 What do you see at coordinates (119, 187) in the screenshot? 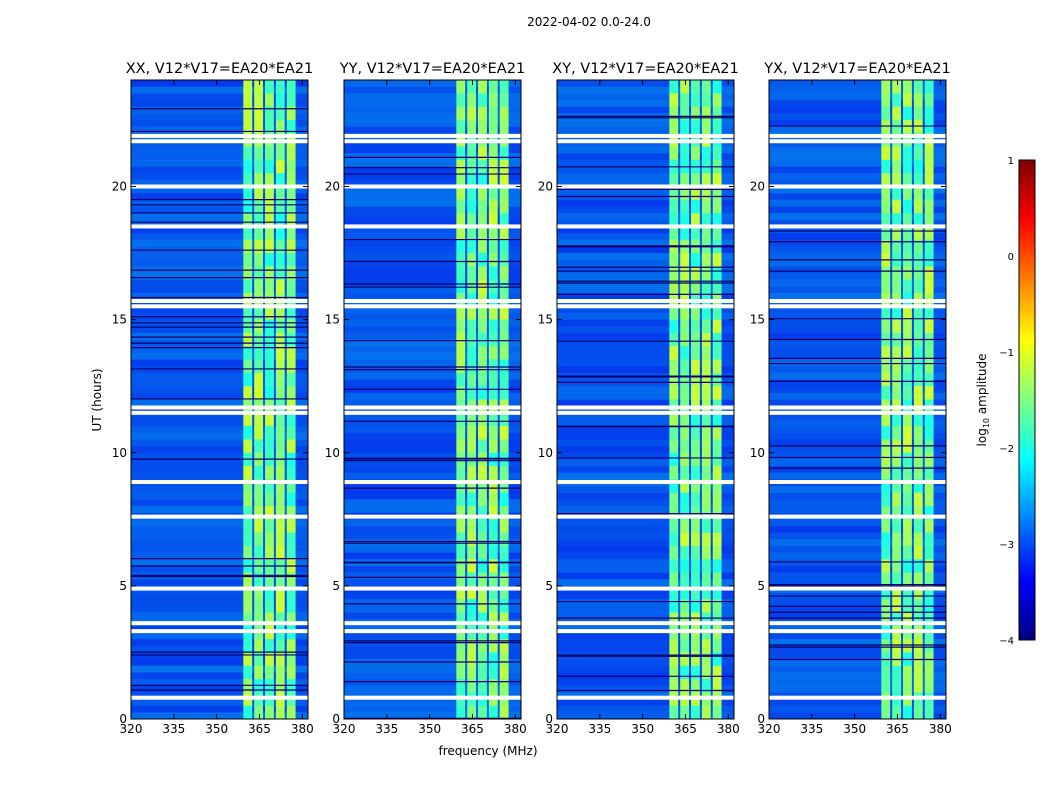
I see `y-tick-label: 20` at bounding box center [119, 187].